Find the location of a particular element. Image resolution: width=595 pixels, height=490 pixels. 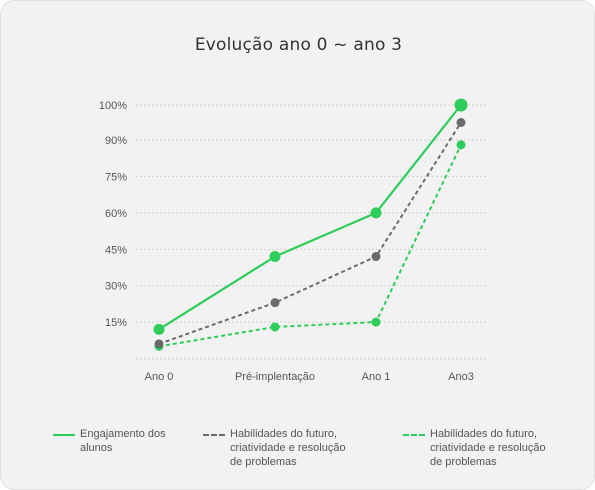

legend-swatch-dashed-green is located at coordinates (414, 435).